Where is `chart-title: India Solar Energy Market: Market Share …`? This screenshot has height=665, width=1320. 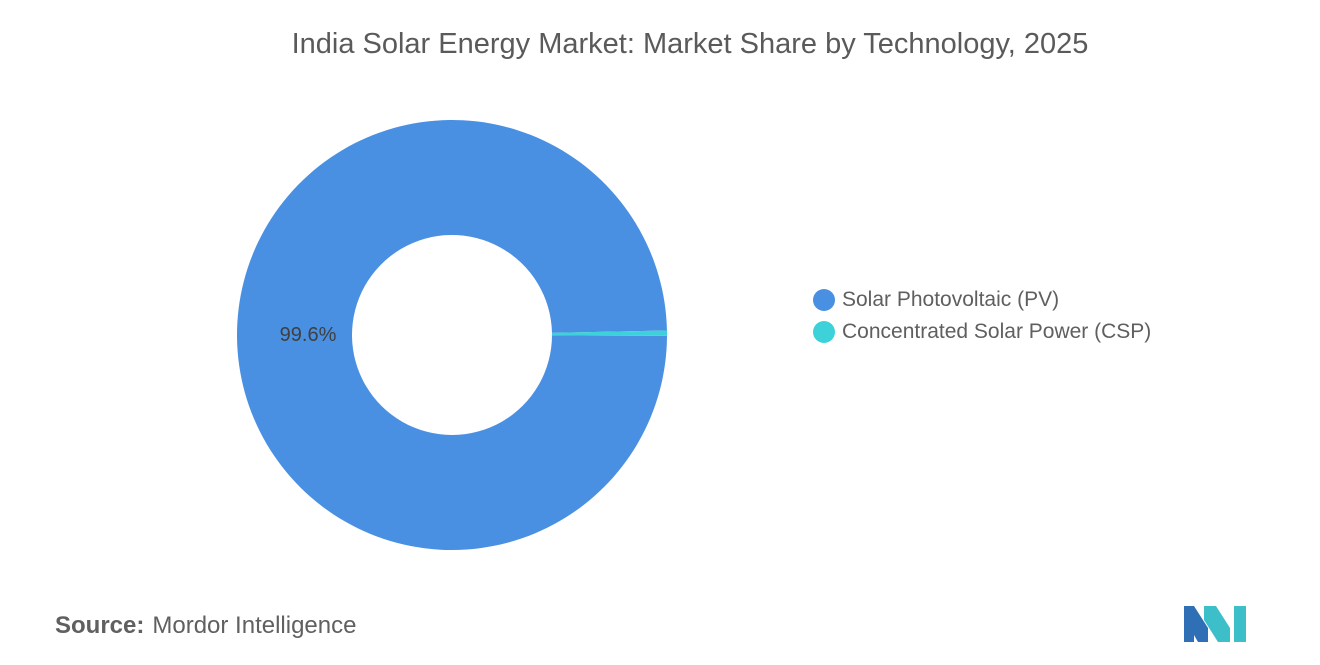 chart-title: India Solar Energy Market: Market Share … is located at coordinates (690, 44).